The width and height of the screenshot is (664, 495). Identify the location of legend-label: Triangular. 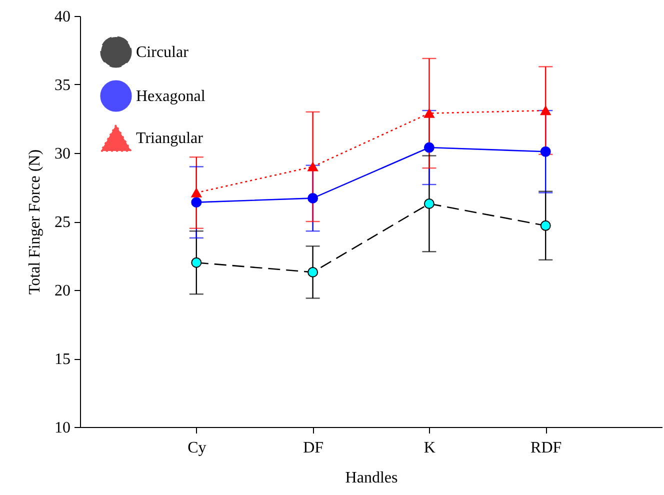
(170, 138).